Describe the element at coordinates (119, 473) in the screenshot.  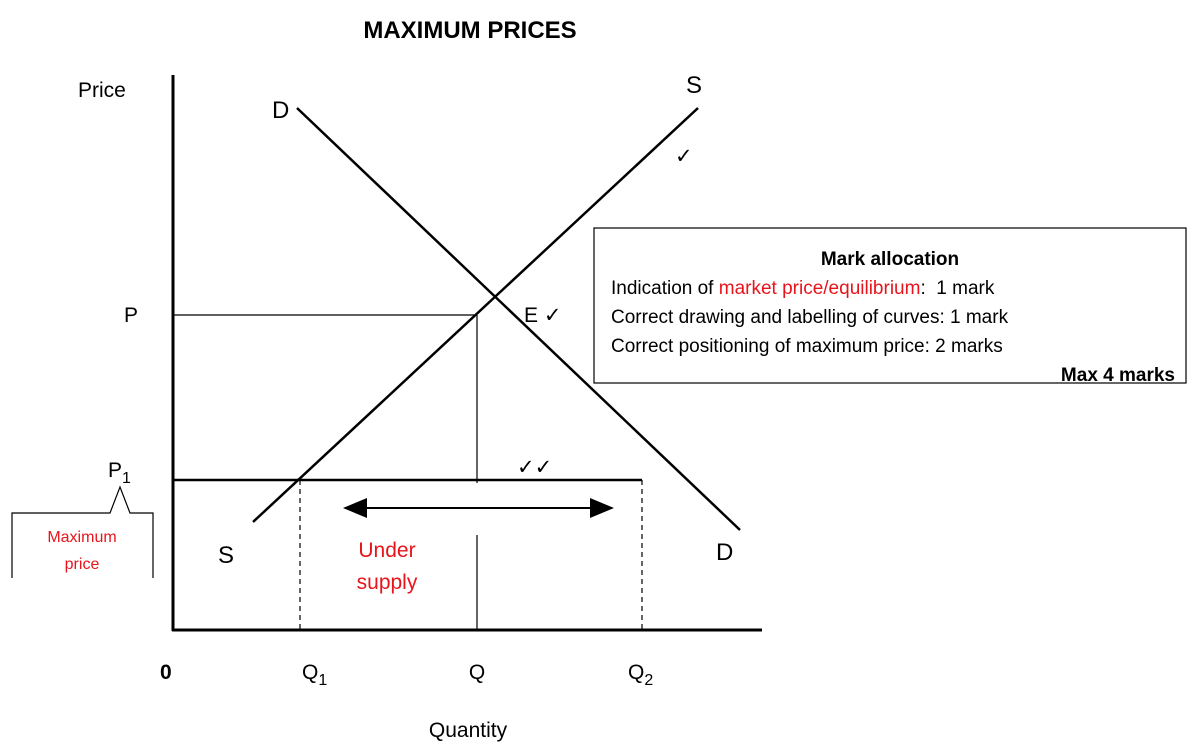
I see `max-price-label: P1` at that location.